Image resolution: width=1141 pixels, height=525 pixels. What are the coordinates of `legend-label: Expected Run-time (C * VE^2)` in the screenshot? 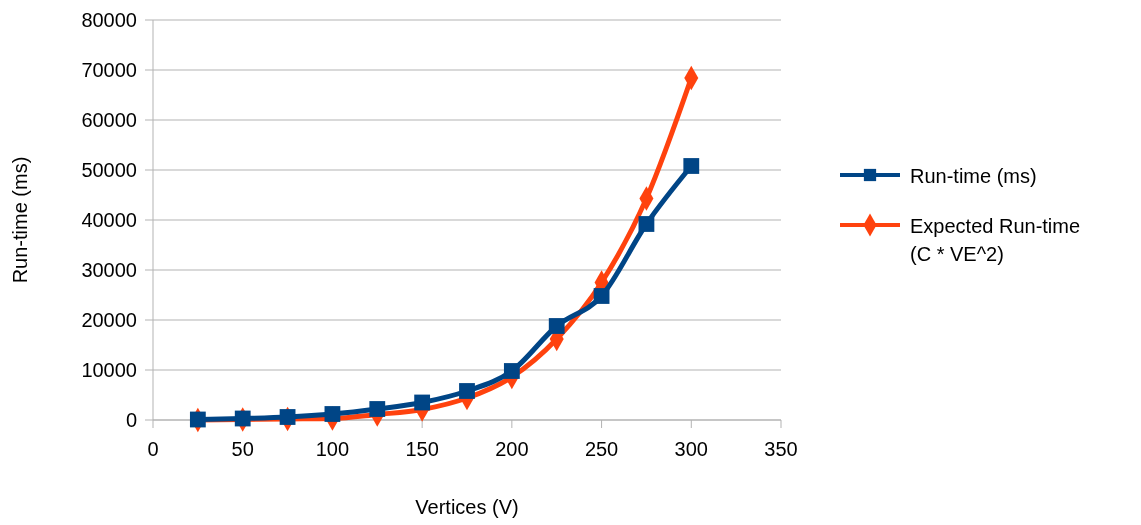 It's located at (995, 240).